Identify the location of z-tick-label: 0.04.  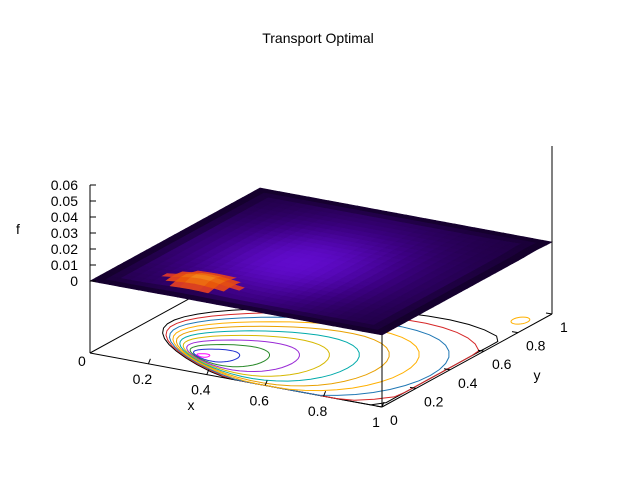
(64, 217).